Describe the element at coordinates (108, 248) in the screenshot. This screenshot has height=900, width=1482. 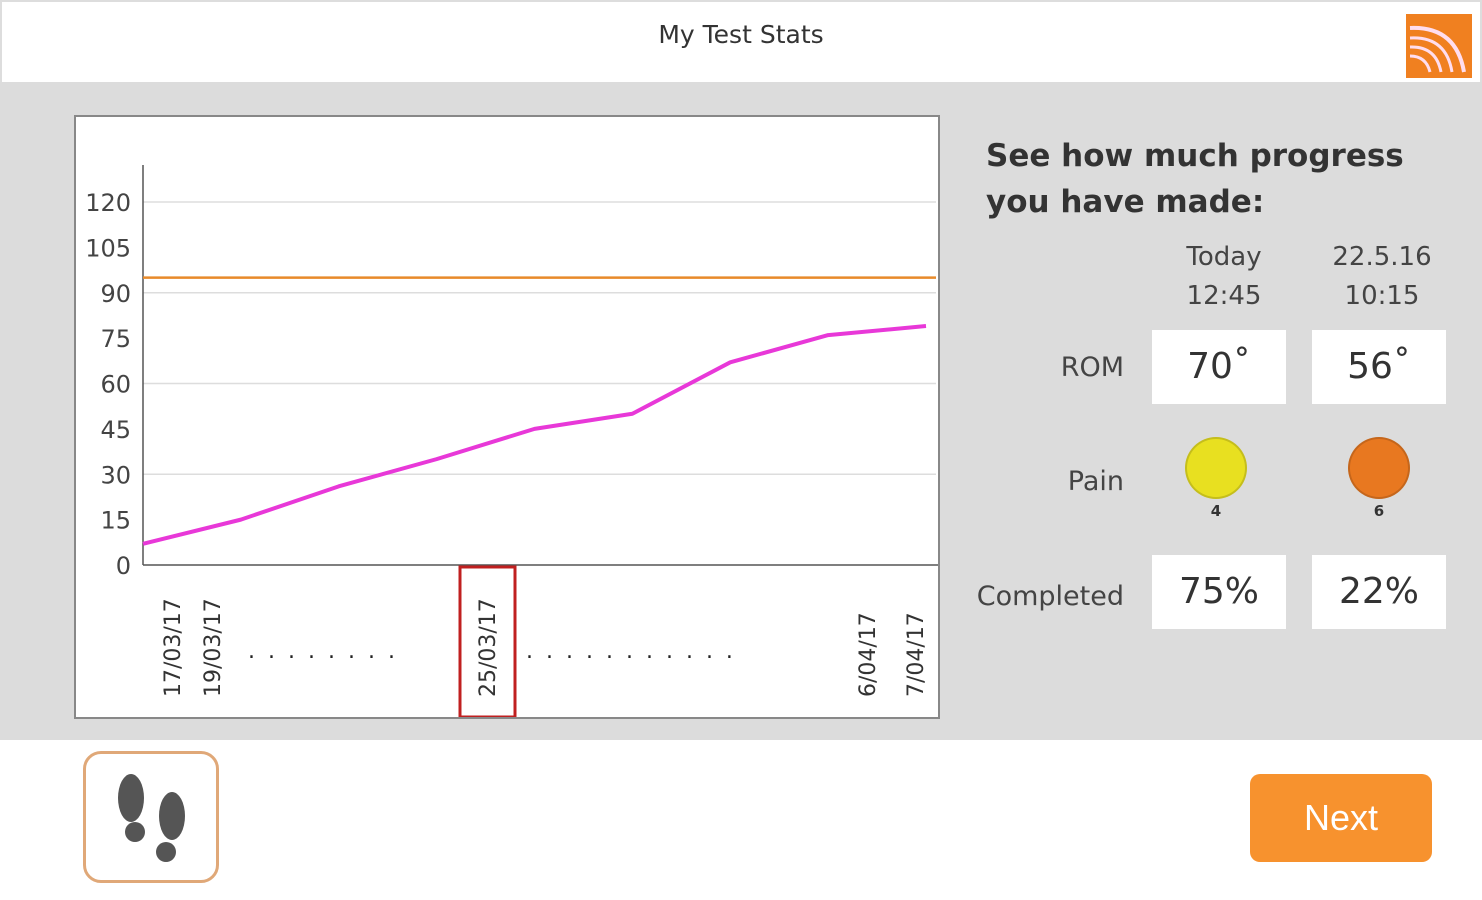
I see `y-tick-label: 105` at that location.